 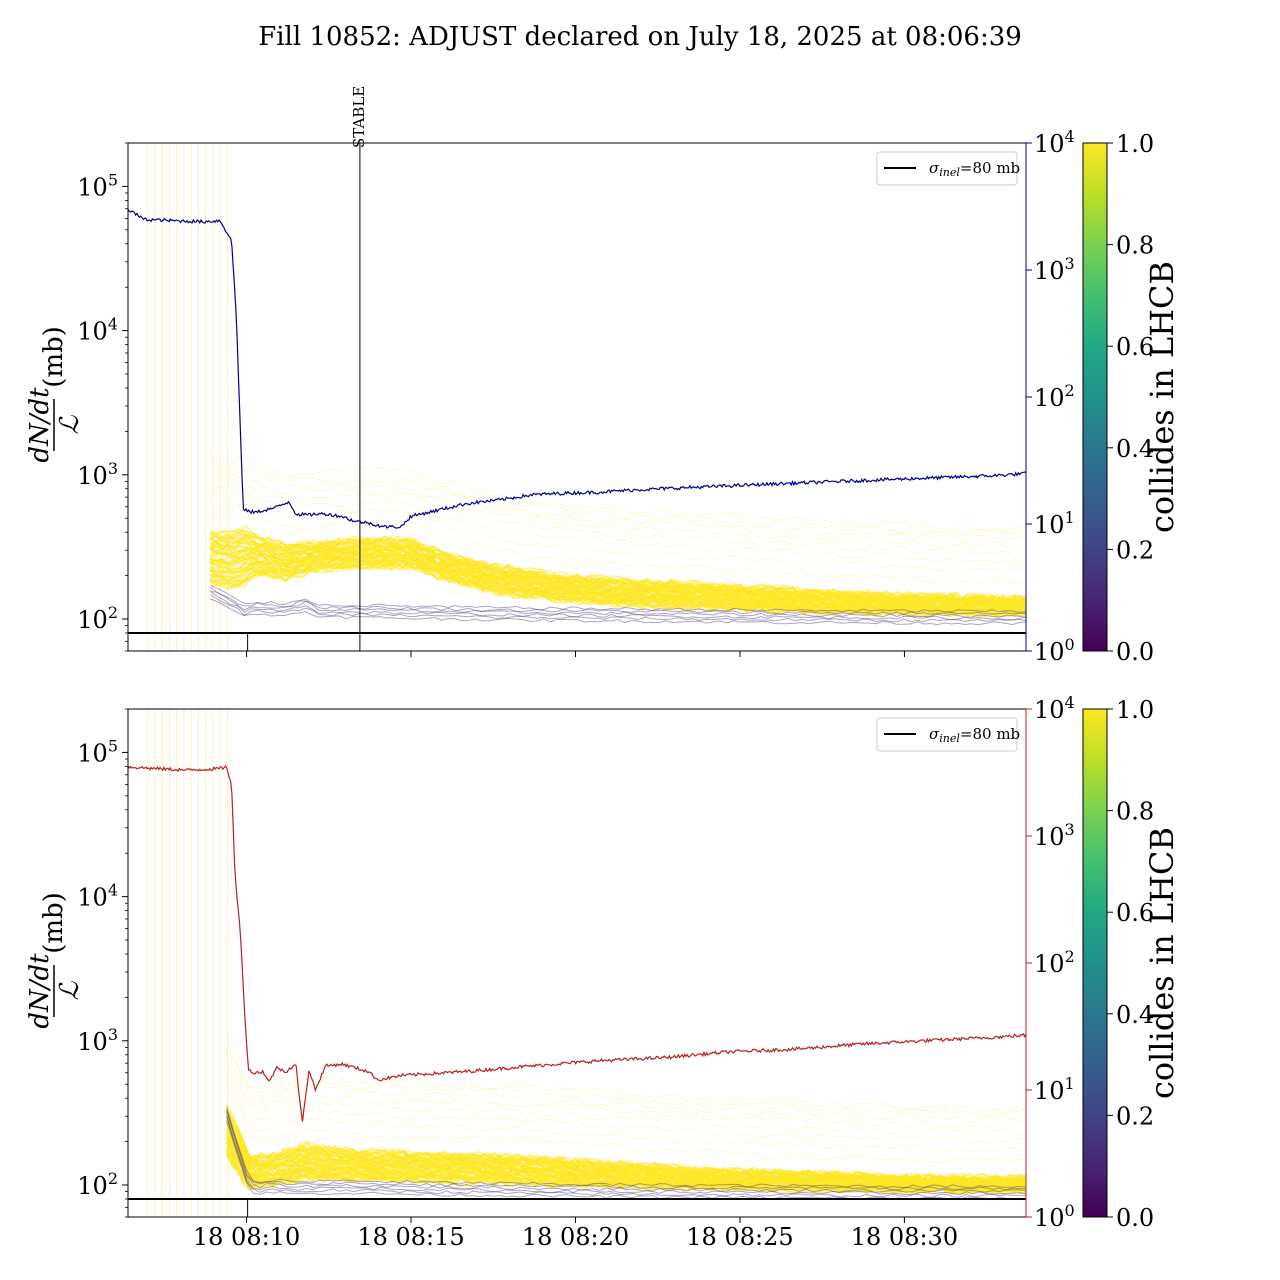 I want to click on x-tick-label: 18 08:25, so click(x=739, y=1237).